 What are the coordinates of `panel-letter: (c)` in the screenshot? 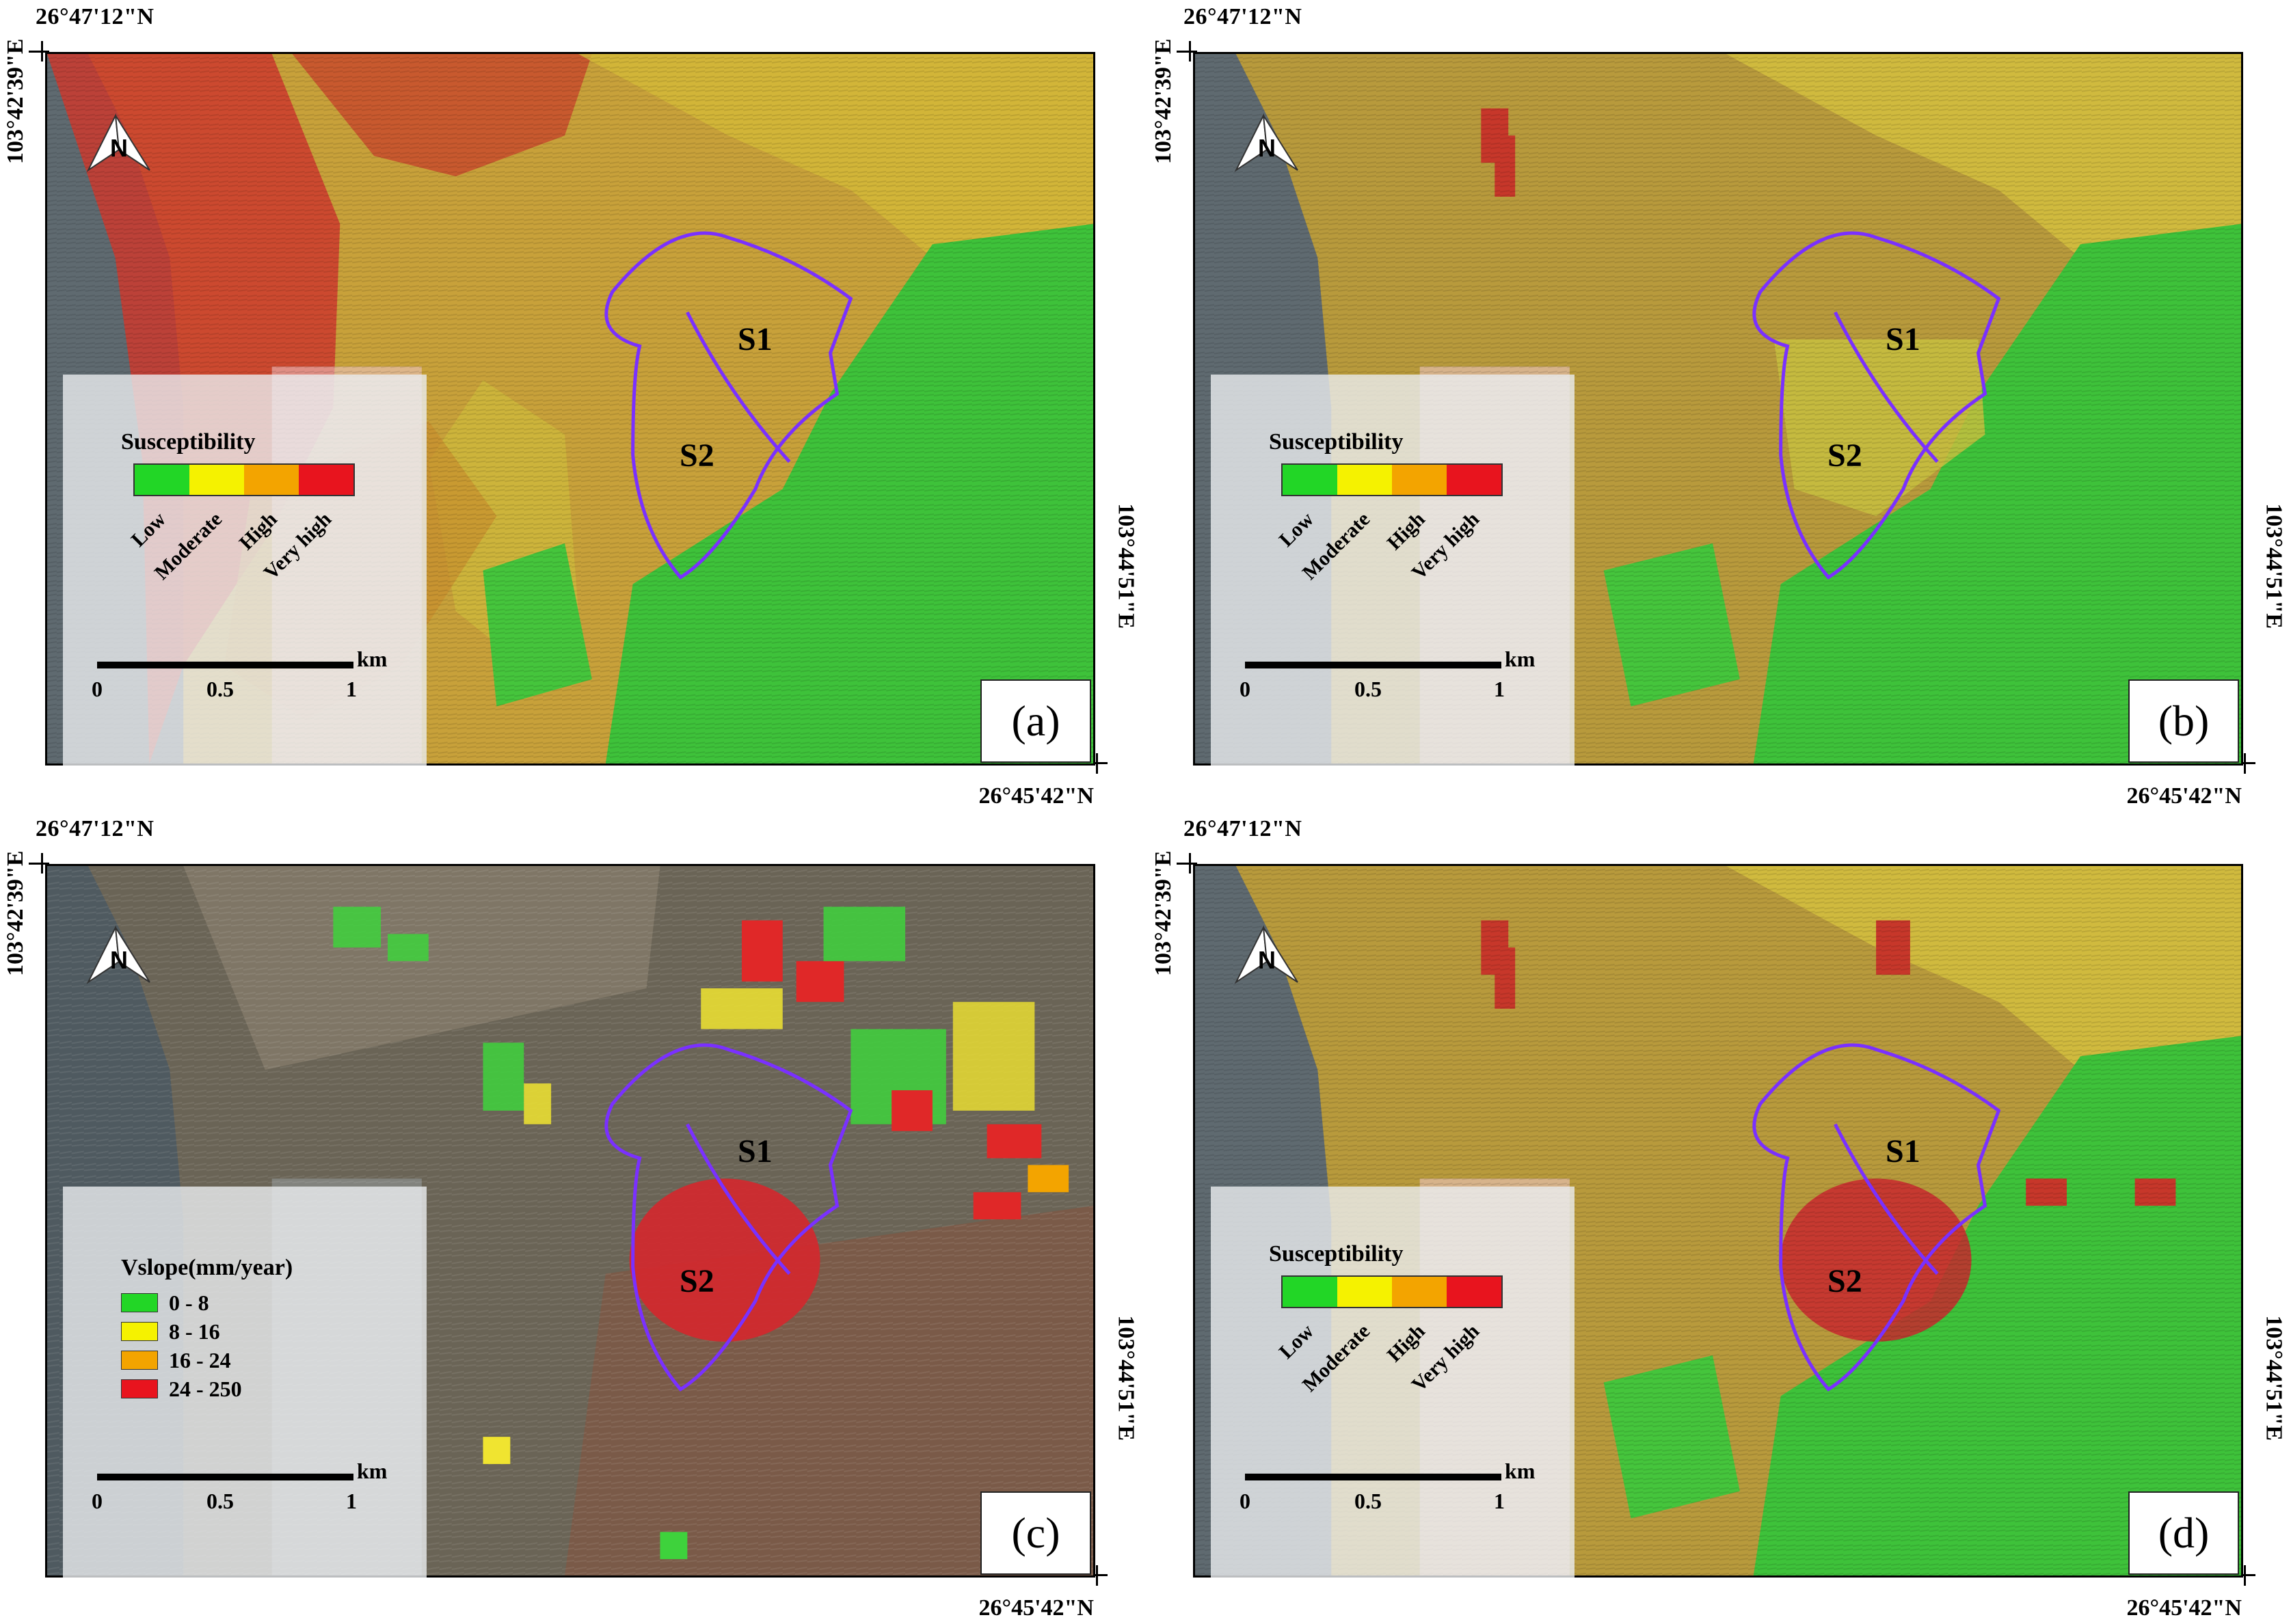 It's located at (1036, 1533).